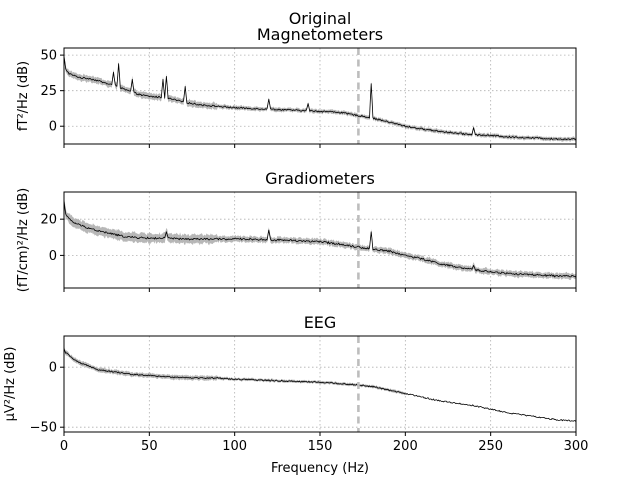 This screenshot has width=640, height=480. Describe the element at coordinates (48, 220) in the screenshot. I see `y-tick-label-1: 20` at that location.